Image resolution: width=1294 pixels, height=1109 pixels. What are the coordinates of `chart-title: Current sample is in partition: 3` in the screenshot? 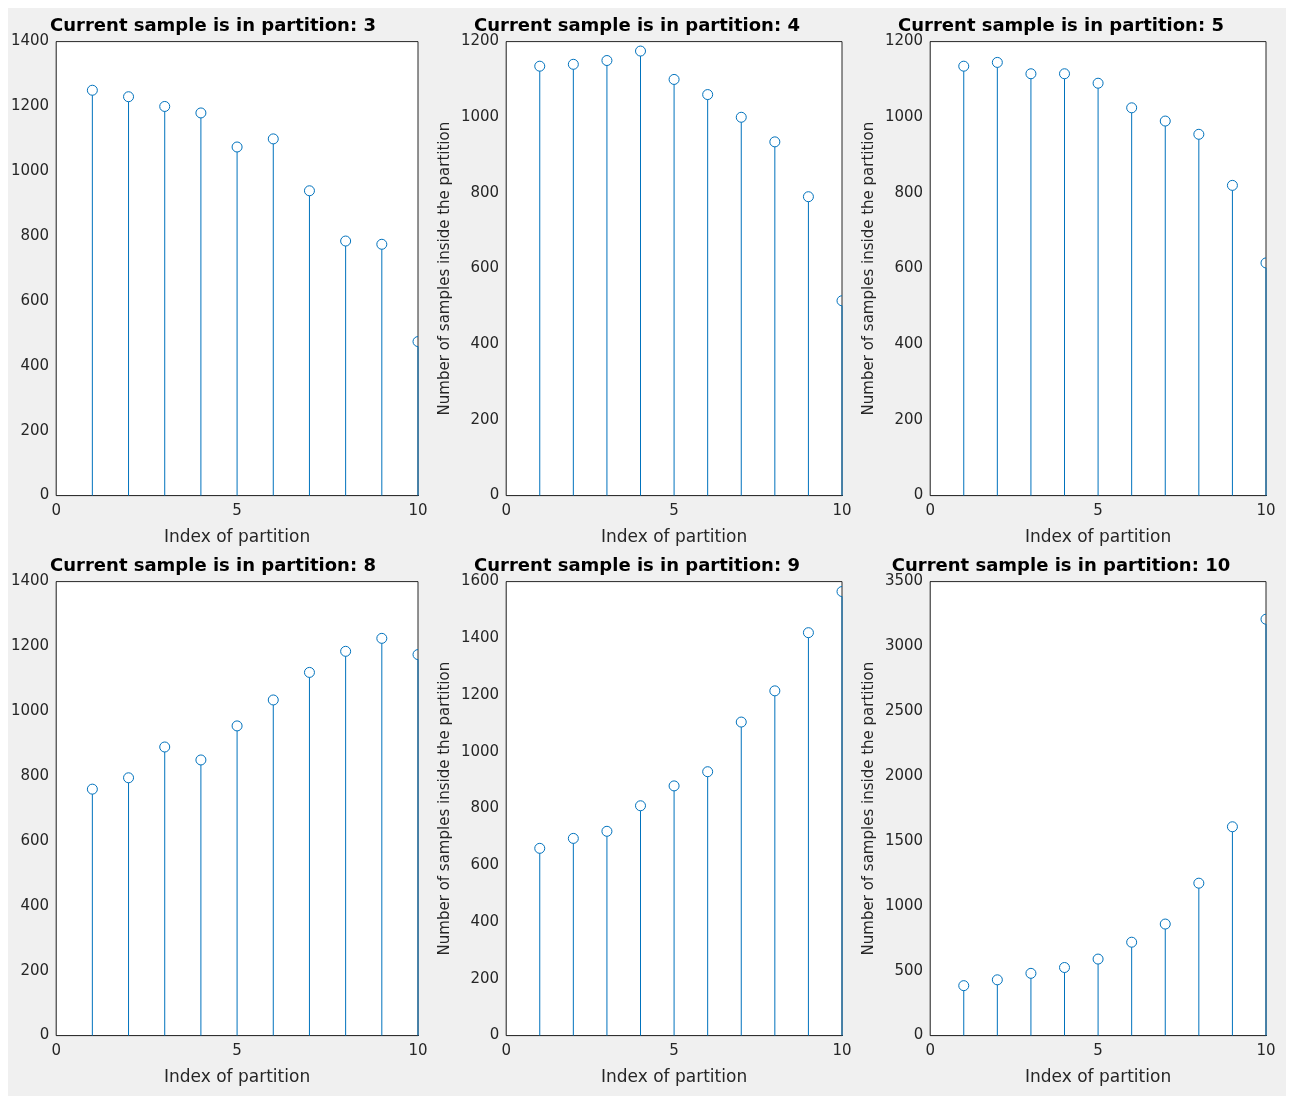 It's located at (213, 25).